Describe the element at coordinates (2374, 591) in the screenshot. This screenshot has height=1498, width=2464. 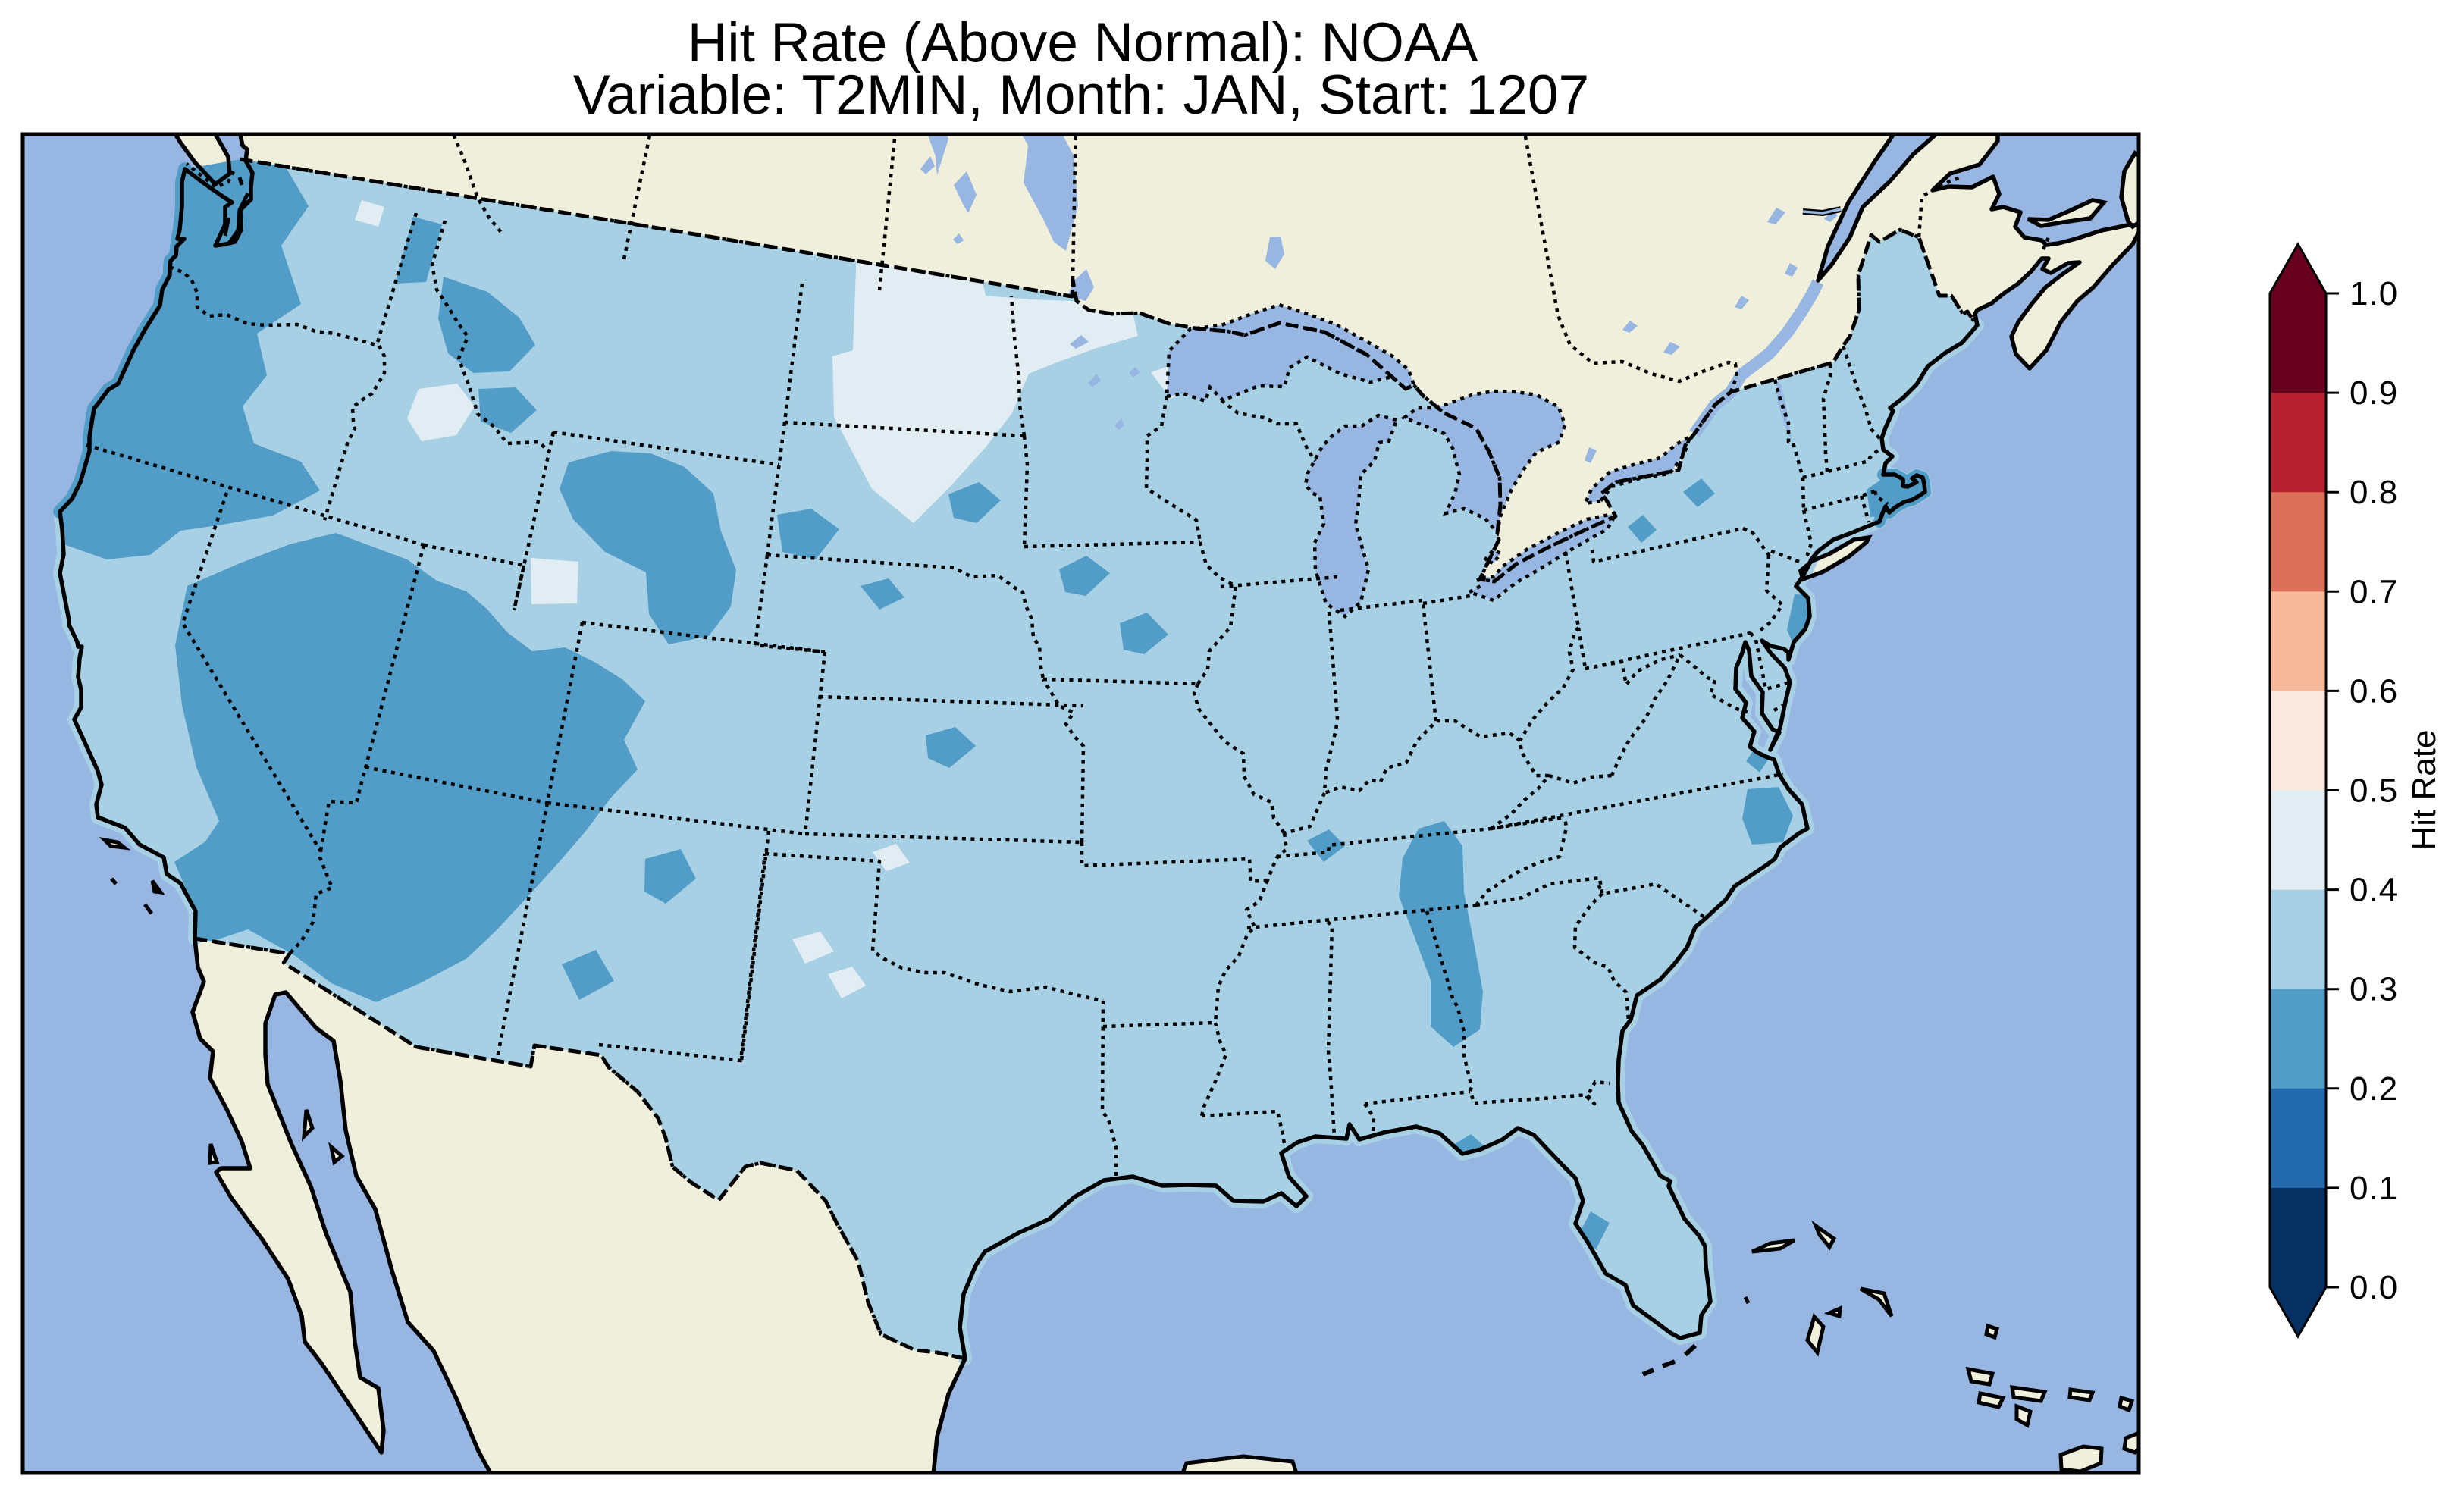
I see `svg-text: 0.7` at that location.